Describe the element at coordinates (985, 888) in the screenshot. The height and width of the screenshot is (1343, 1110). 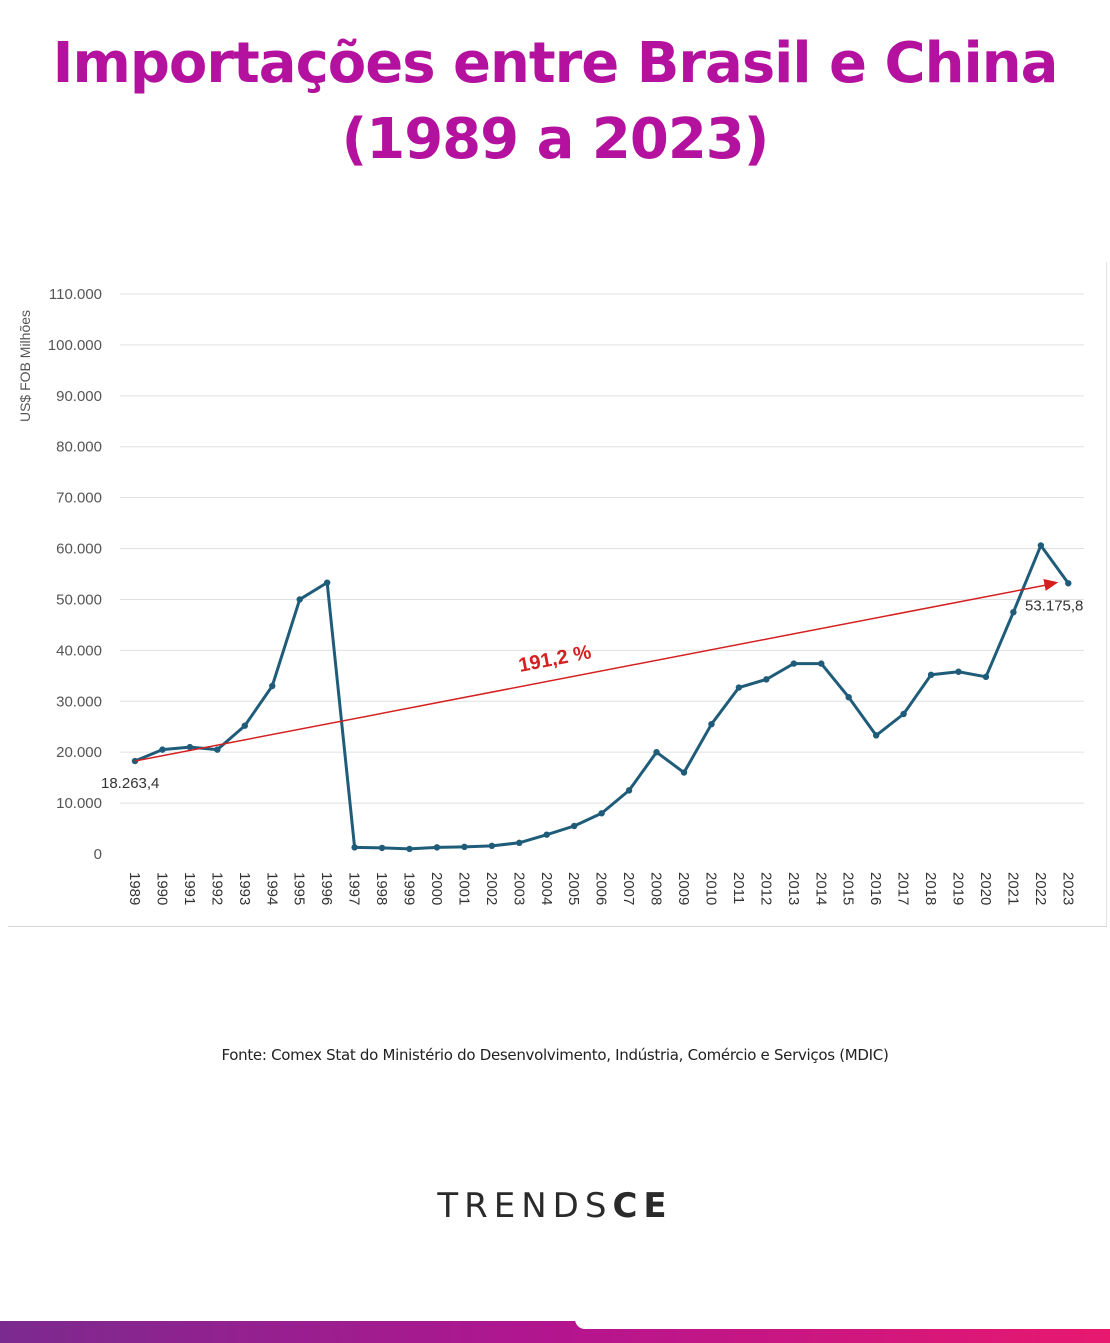
I see `x-tick-label: 2020` at that location.